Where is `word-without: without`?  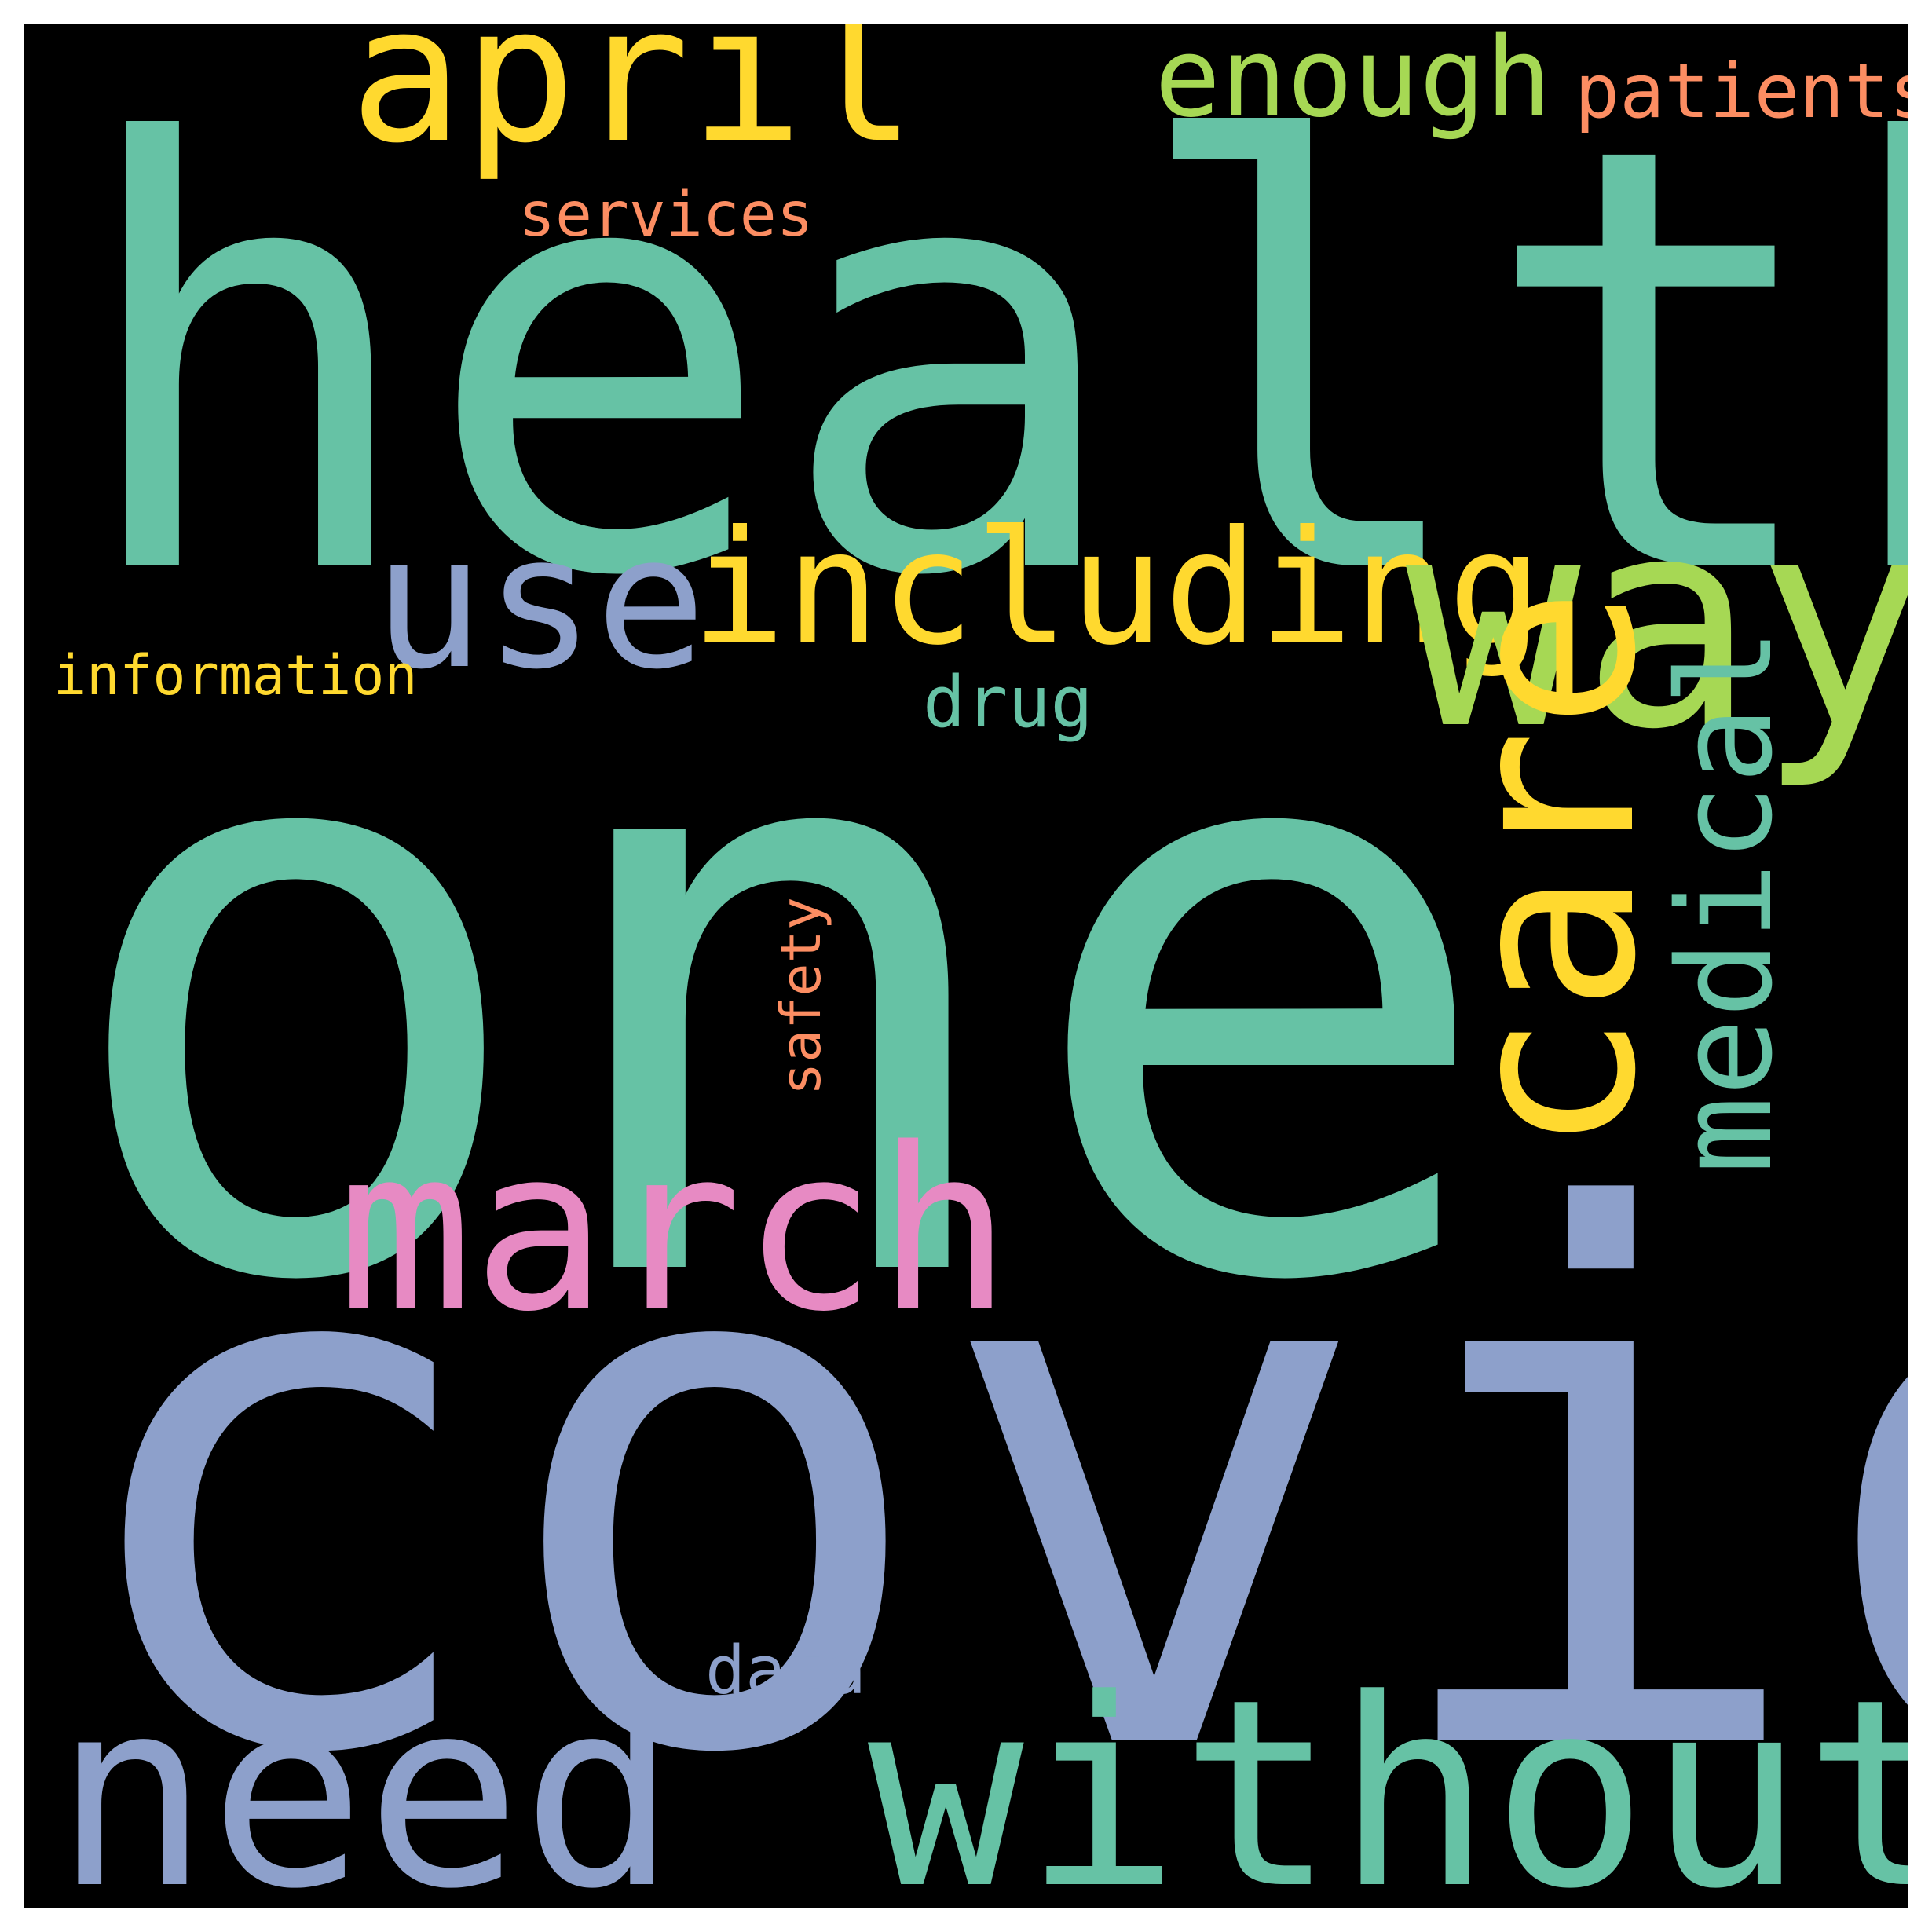 word-without: without is located at coordinates (1388, 1776).